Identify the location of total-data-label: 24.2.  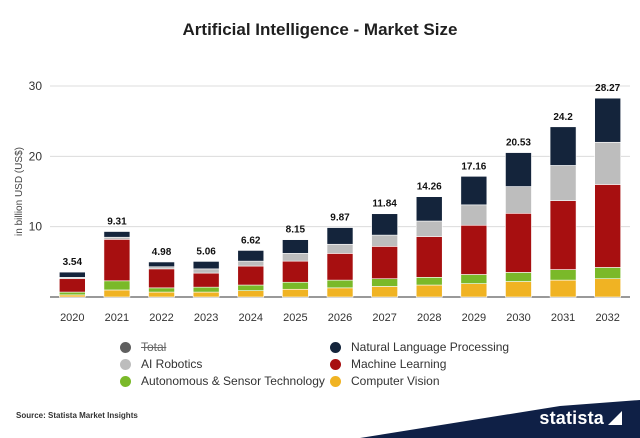
(563, 117).